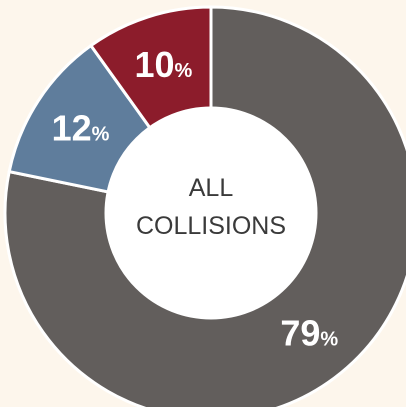  Describe the element at coordinates (101, 134) in the screenshot. I see `slice-percent-sign-1: %` at that location.